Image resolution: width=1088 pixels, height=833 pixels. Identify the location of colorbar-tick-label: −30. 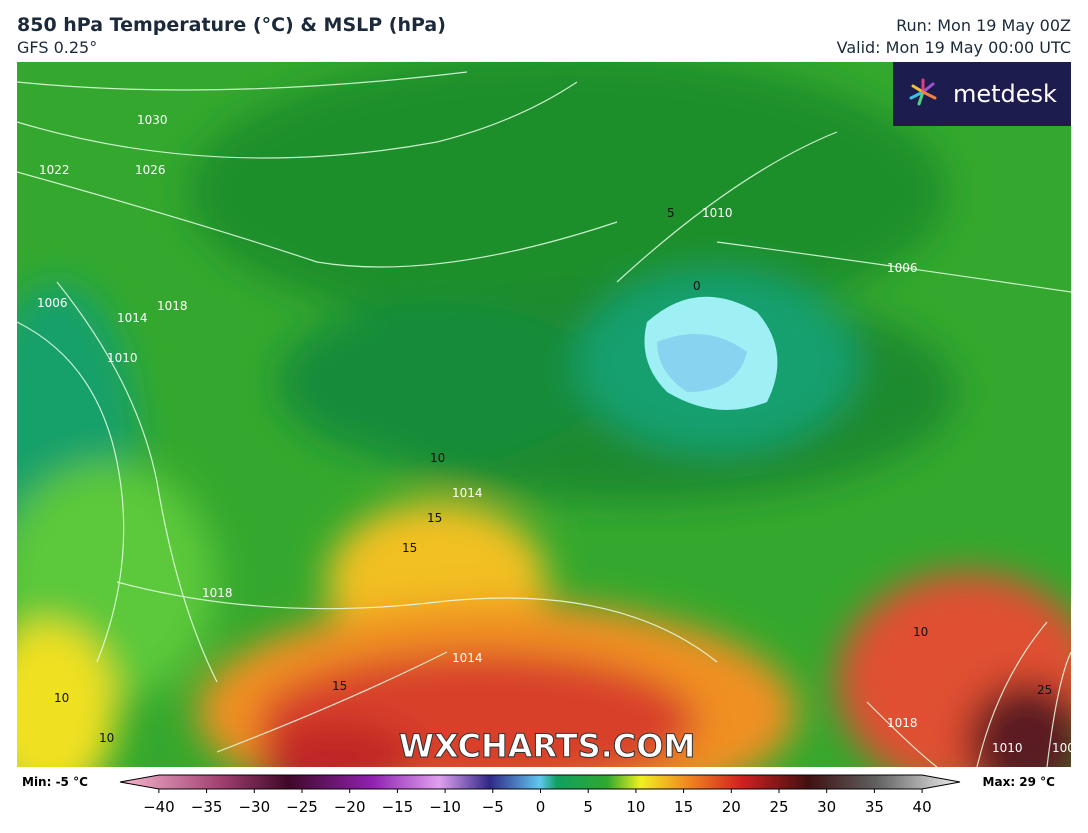
(254, 807).